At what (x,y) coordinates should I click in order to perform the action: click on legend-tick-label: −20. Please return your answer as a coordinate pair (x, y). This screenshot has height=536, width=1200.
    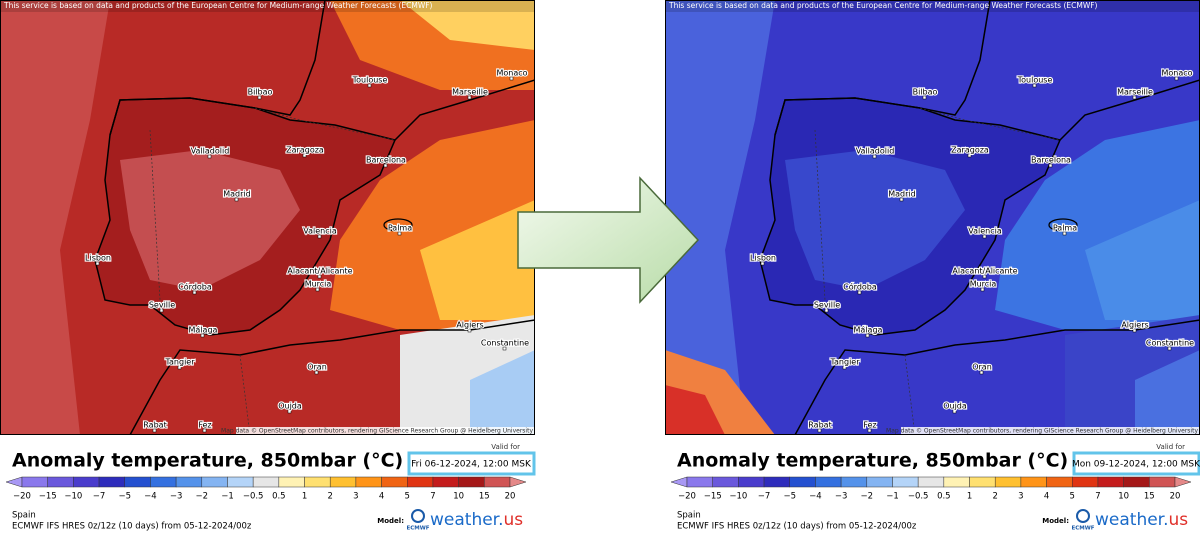
    Looking at the image, I should click on (687, 497).